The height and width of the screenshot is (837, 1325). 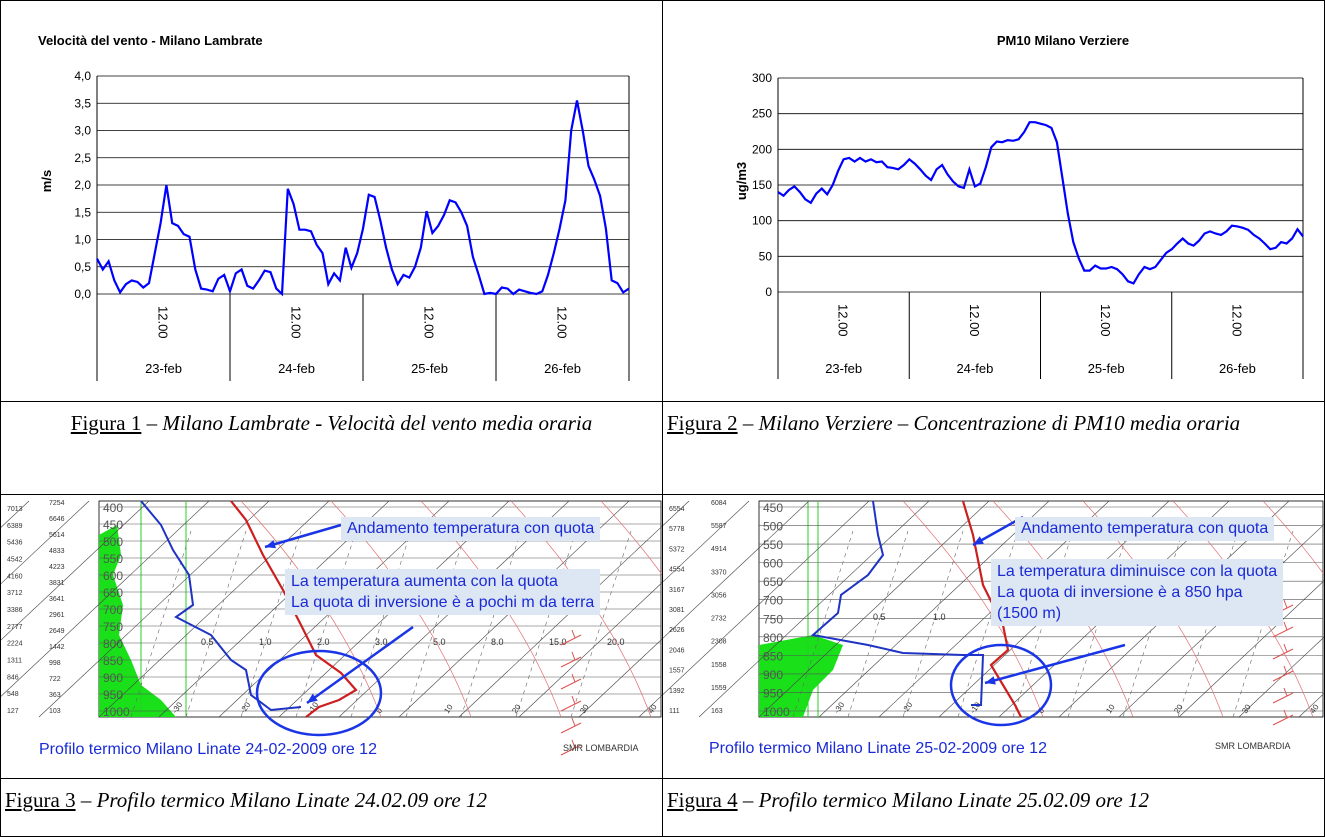 What do you see at coordinates (57, 647) in the screenshot?
I see `height-label: 1442` at bounding box center [57, 647].